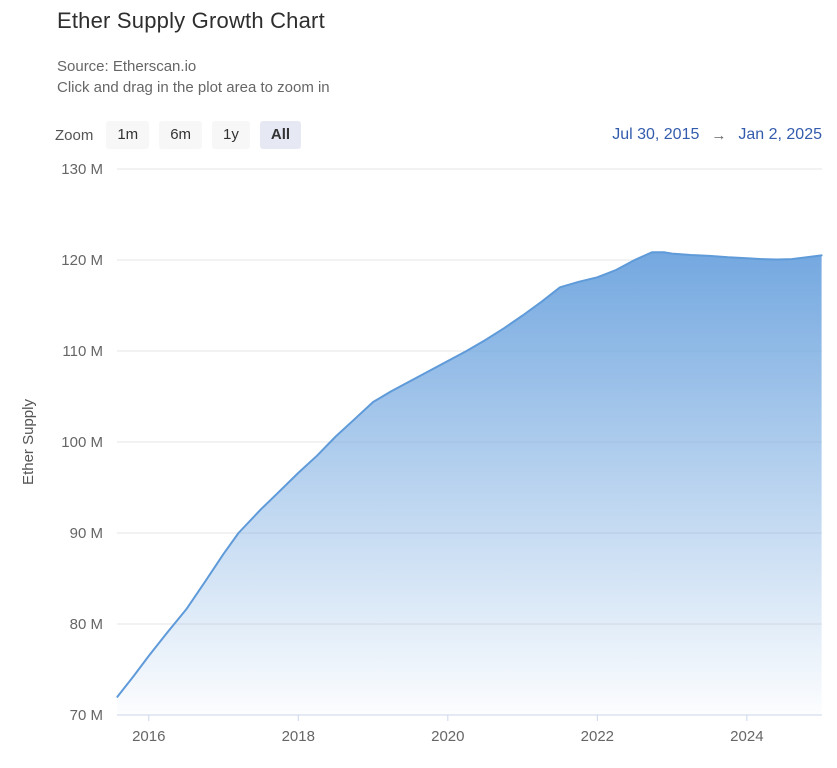  What do you see at coordinates (656, 134) in the screenshot?
I see `range-start-date: Jul 30, 2015` at bounding box center [656, 134].